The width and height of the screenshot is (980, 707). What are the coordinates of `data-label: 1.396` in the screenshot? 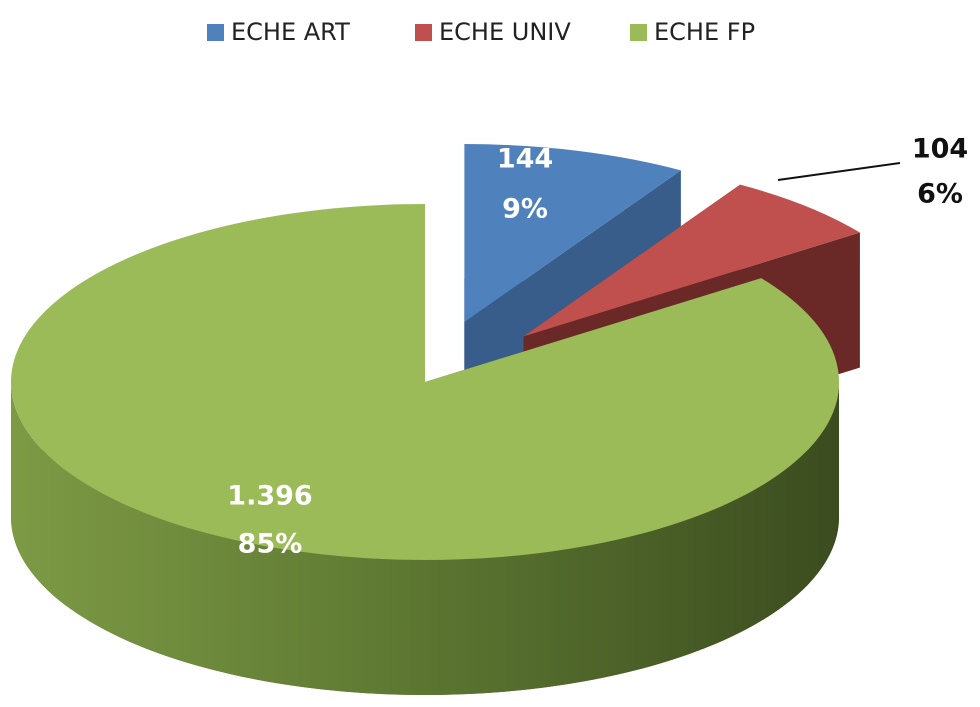 It's located at (269, 496).